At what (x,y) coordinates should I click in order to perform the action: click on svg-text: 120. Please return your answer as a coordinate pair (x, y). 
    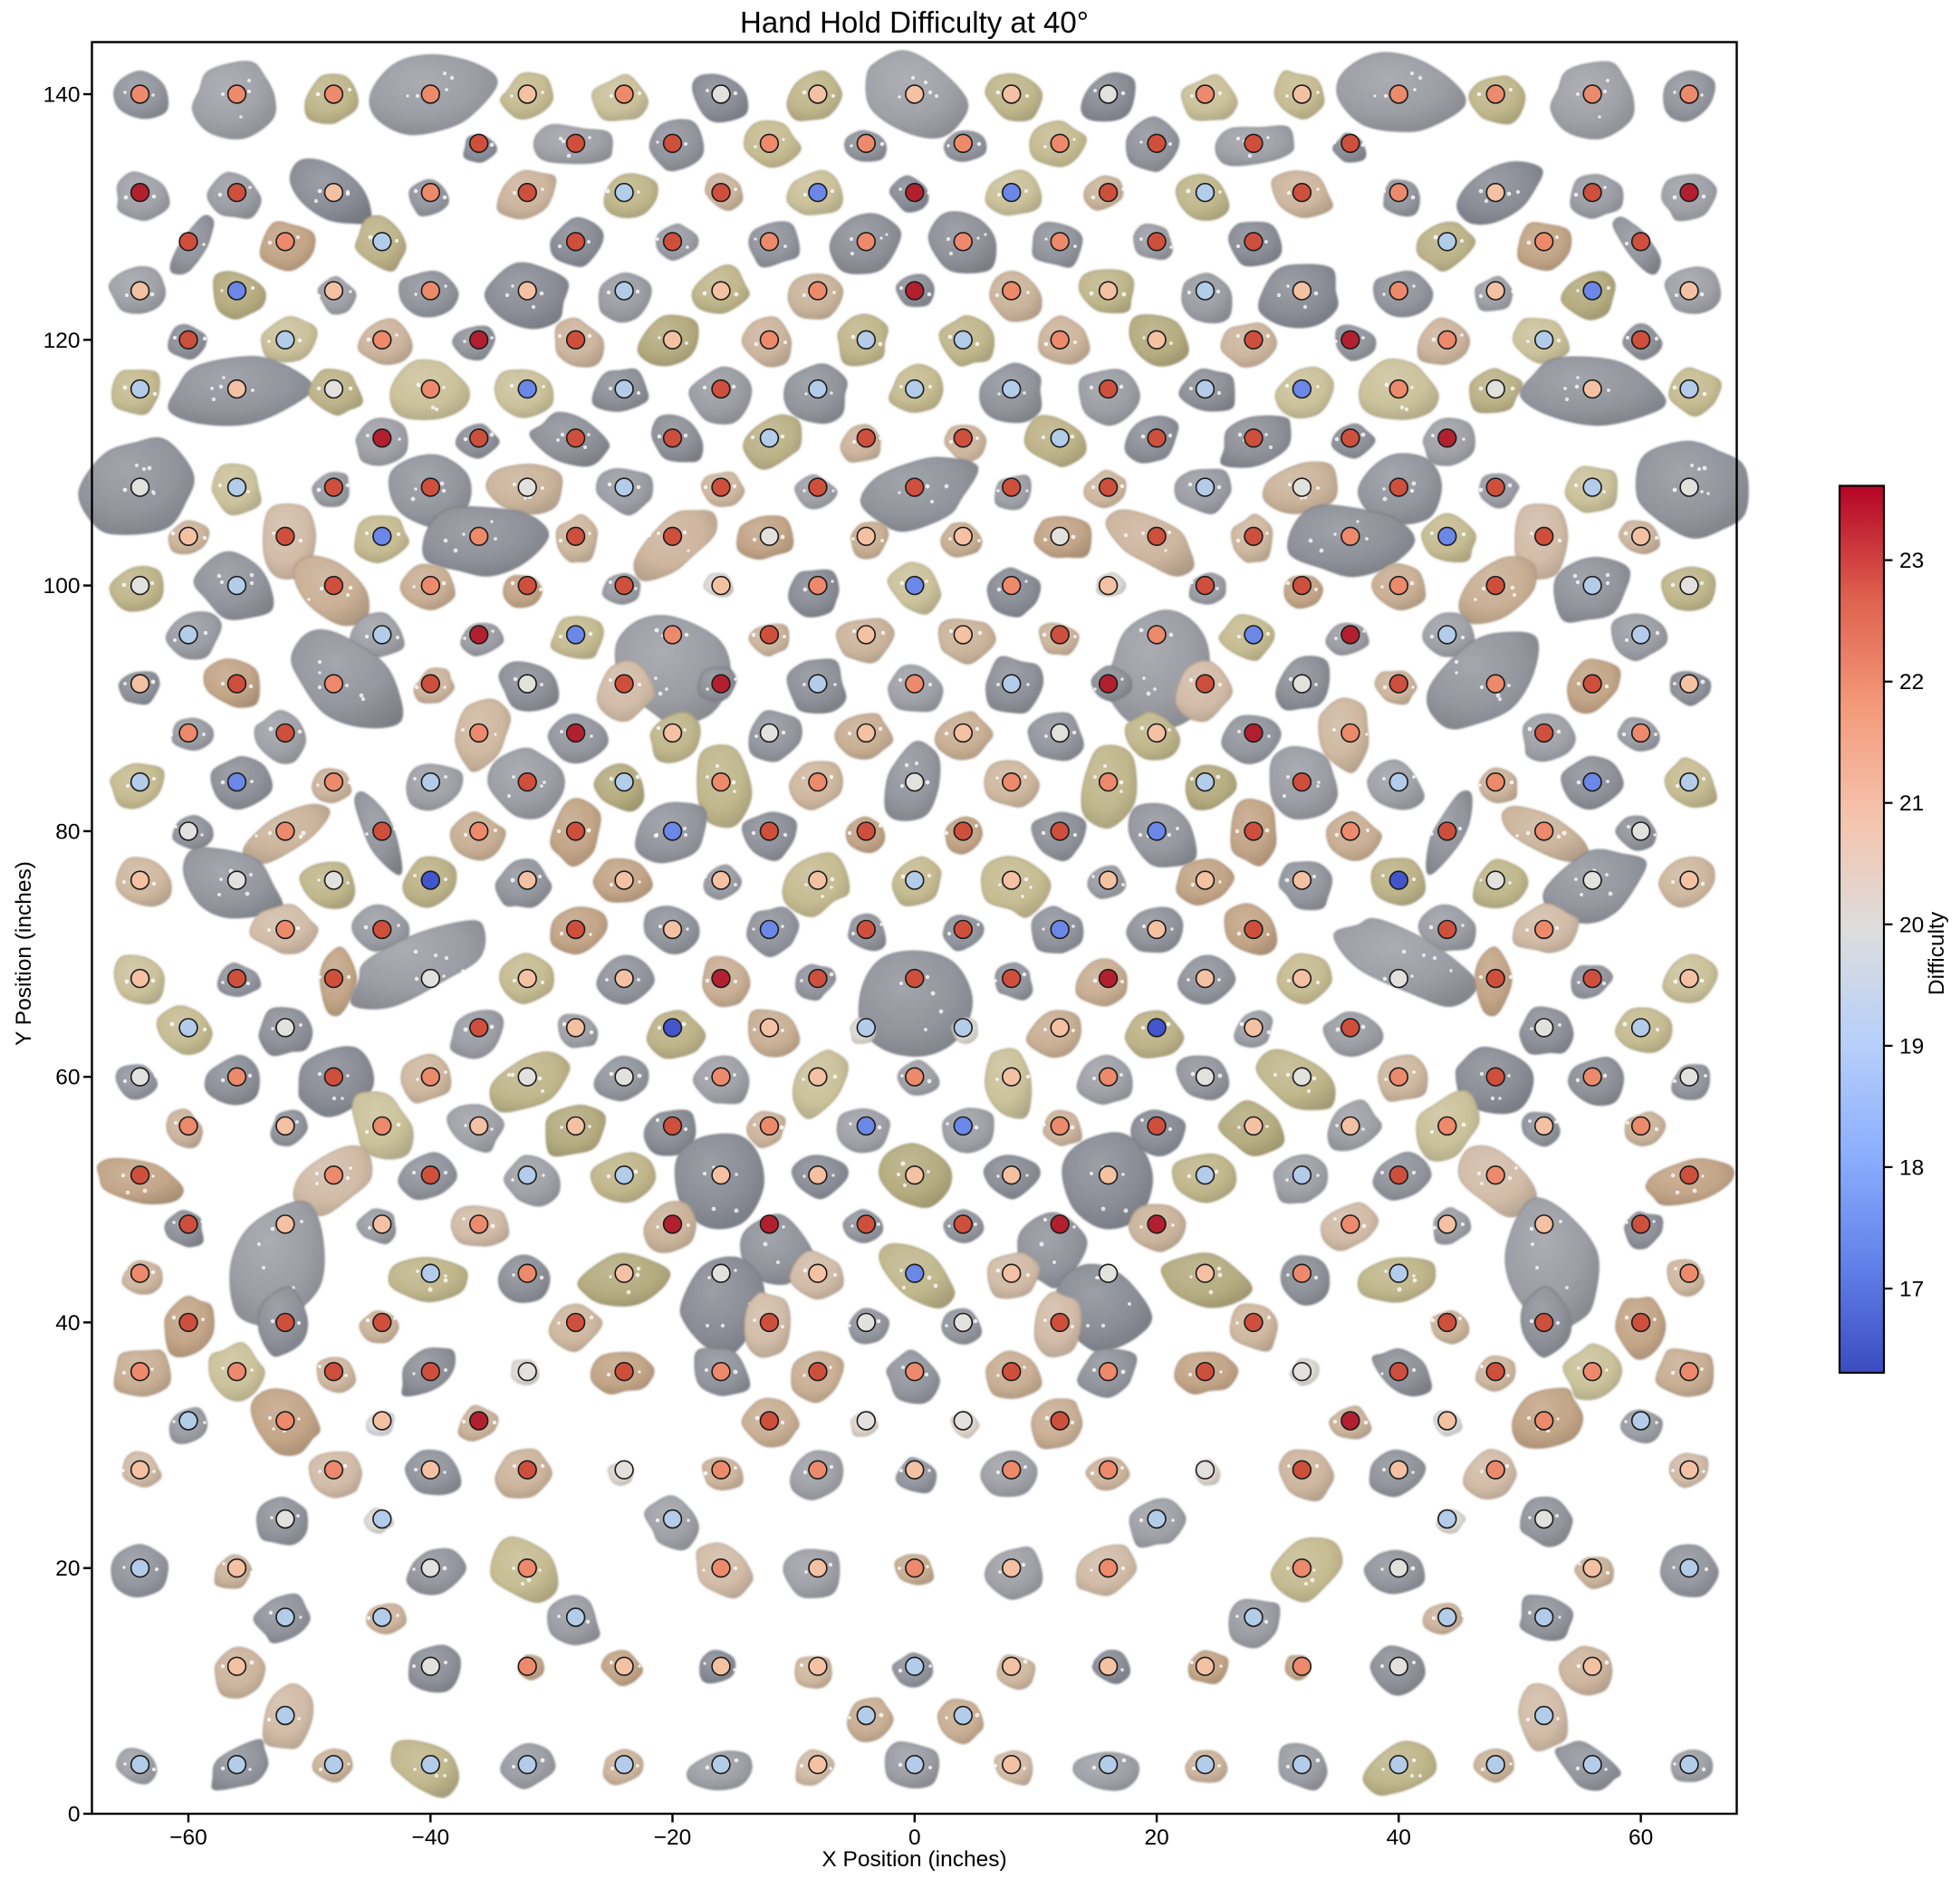
    Looking at the image, I should click on (62, 341).